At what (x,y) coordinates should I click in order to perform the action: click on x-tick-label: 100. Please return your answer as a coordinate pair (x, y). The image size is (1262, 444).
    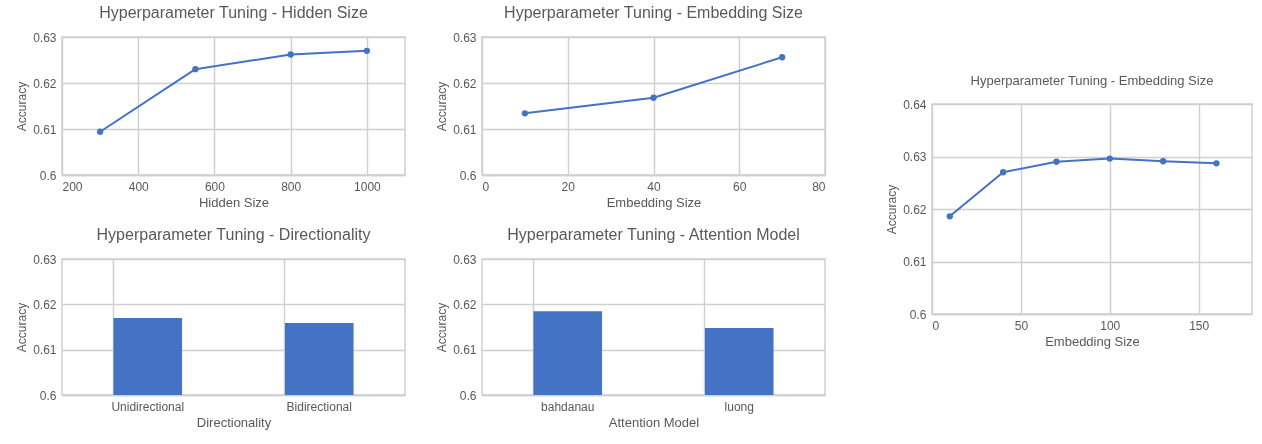
    Looking at the image, I should click on (1110, 325).